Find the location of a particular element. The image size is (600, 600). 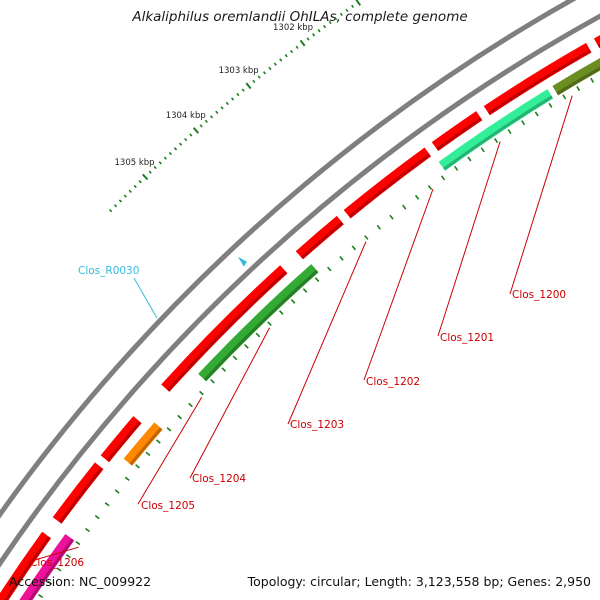

cds-red-5-body is located at coordinates (319, 237).